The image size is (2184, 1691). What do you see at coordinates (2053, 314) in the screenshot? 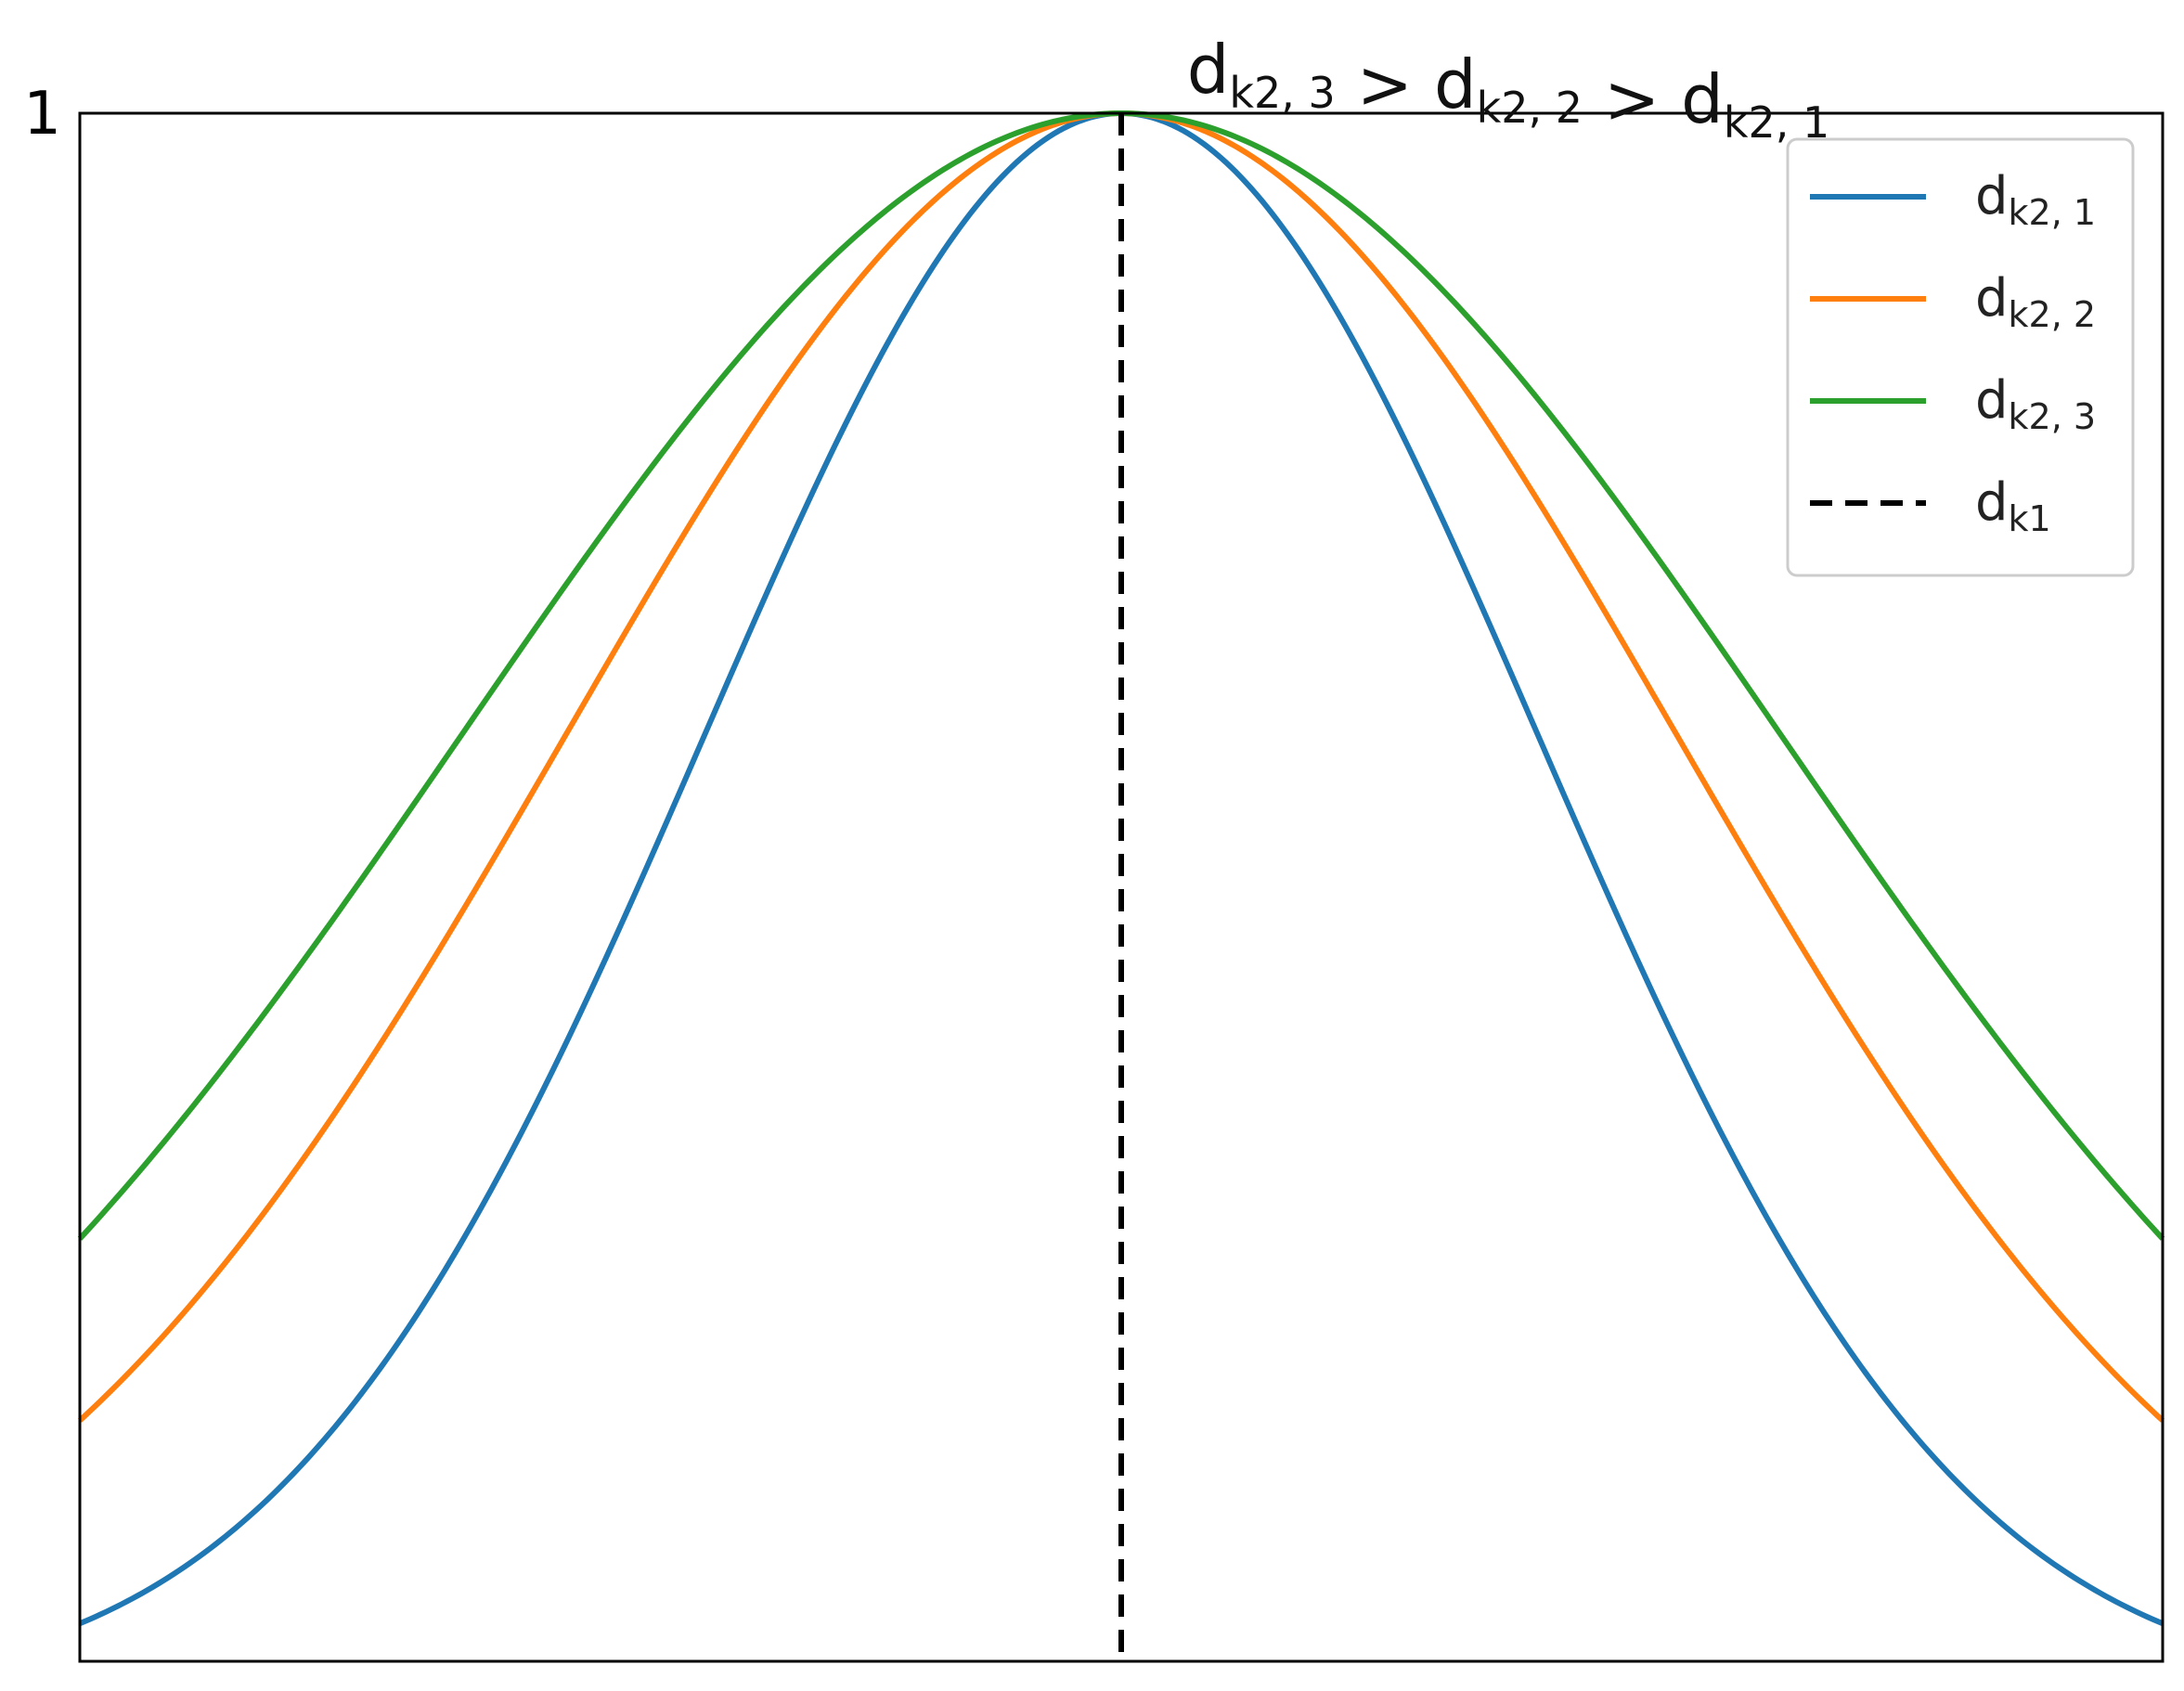
I see `legend-subscript-2: k2, 2` at bounding box center [2053, 314].